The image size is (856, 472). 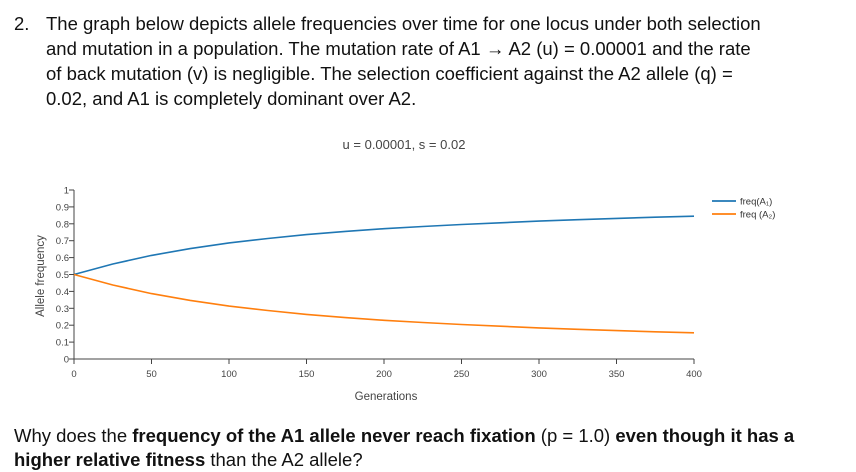 What do you see at coordinates (756, 202) in the screenshot?
I see `legend-label: freq(A₁)` at bounding box center [756, 202].